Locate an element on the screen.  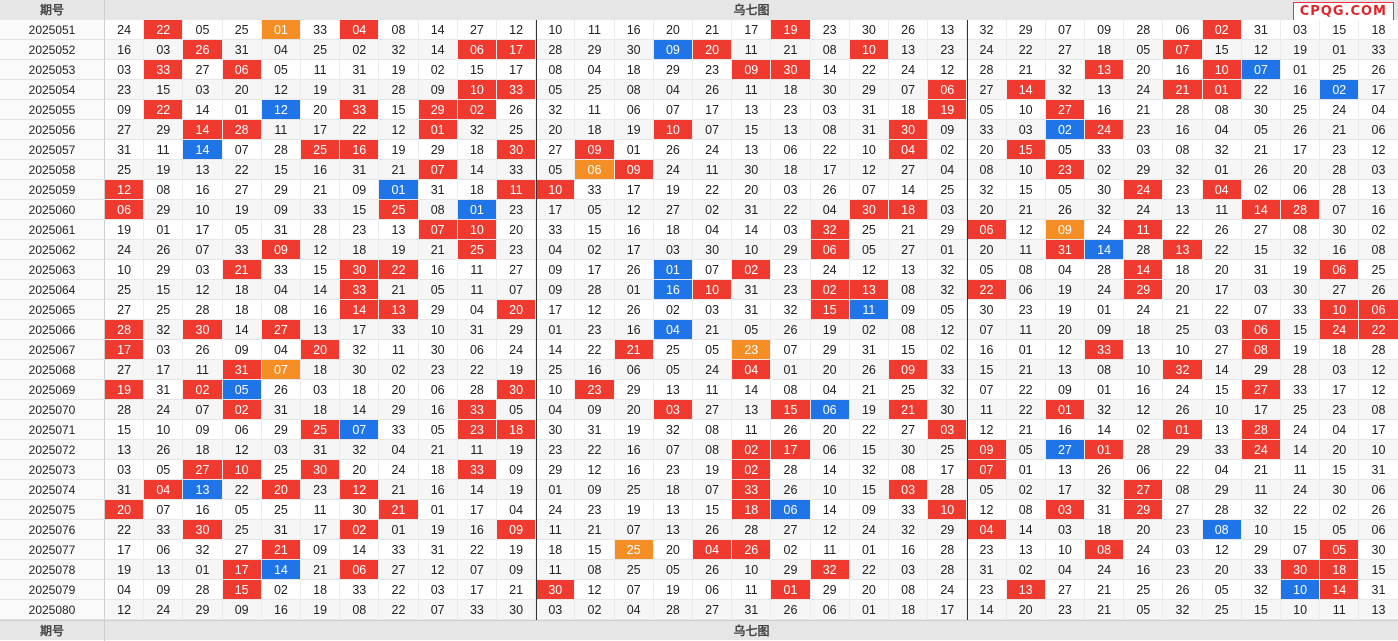
number-cell: 24 is located at coordinates (673, 170).